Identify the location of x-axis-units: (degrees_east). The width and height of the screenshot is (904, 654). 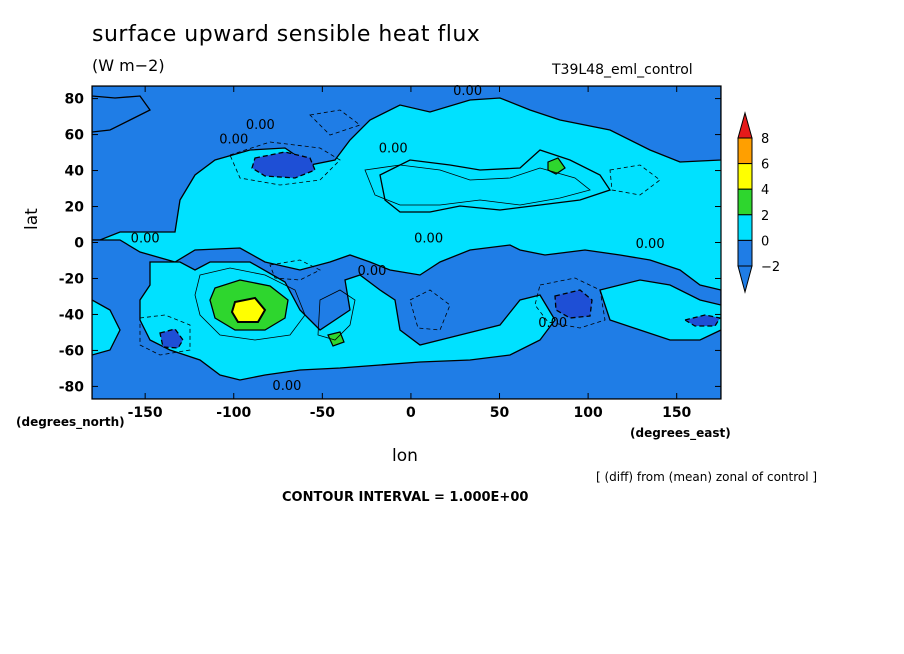
(680, 433).